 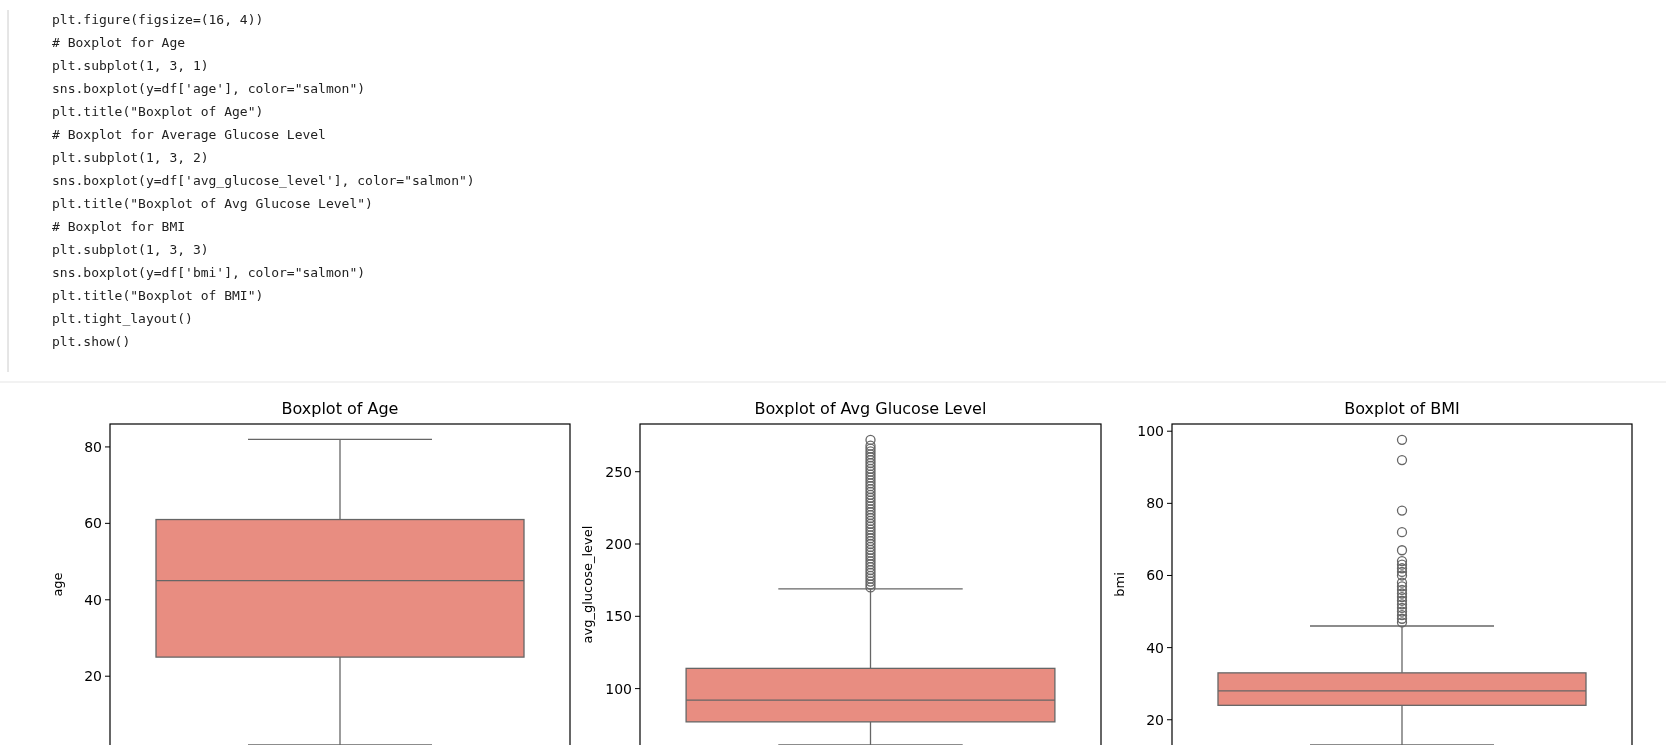 What do you see at coordinates (130, 157) in the screenshot?
I see `text: plt.subplot(1, 3, 2)` at bounding box center [130, 157].